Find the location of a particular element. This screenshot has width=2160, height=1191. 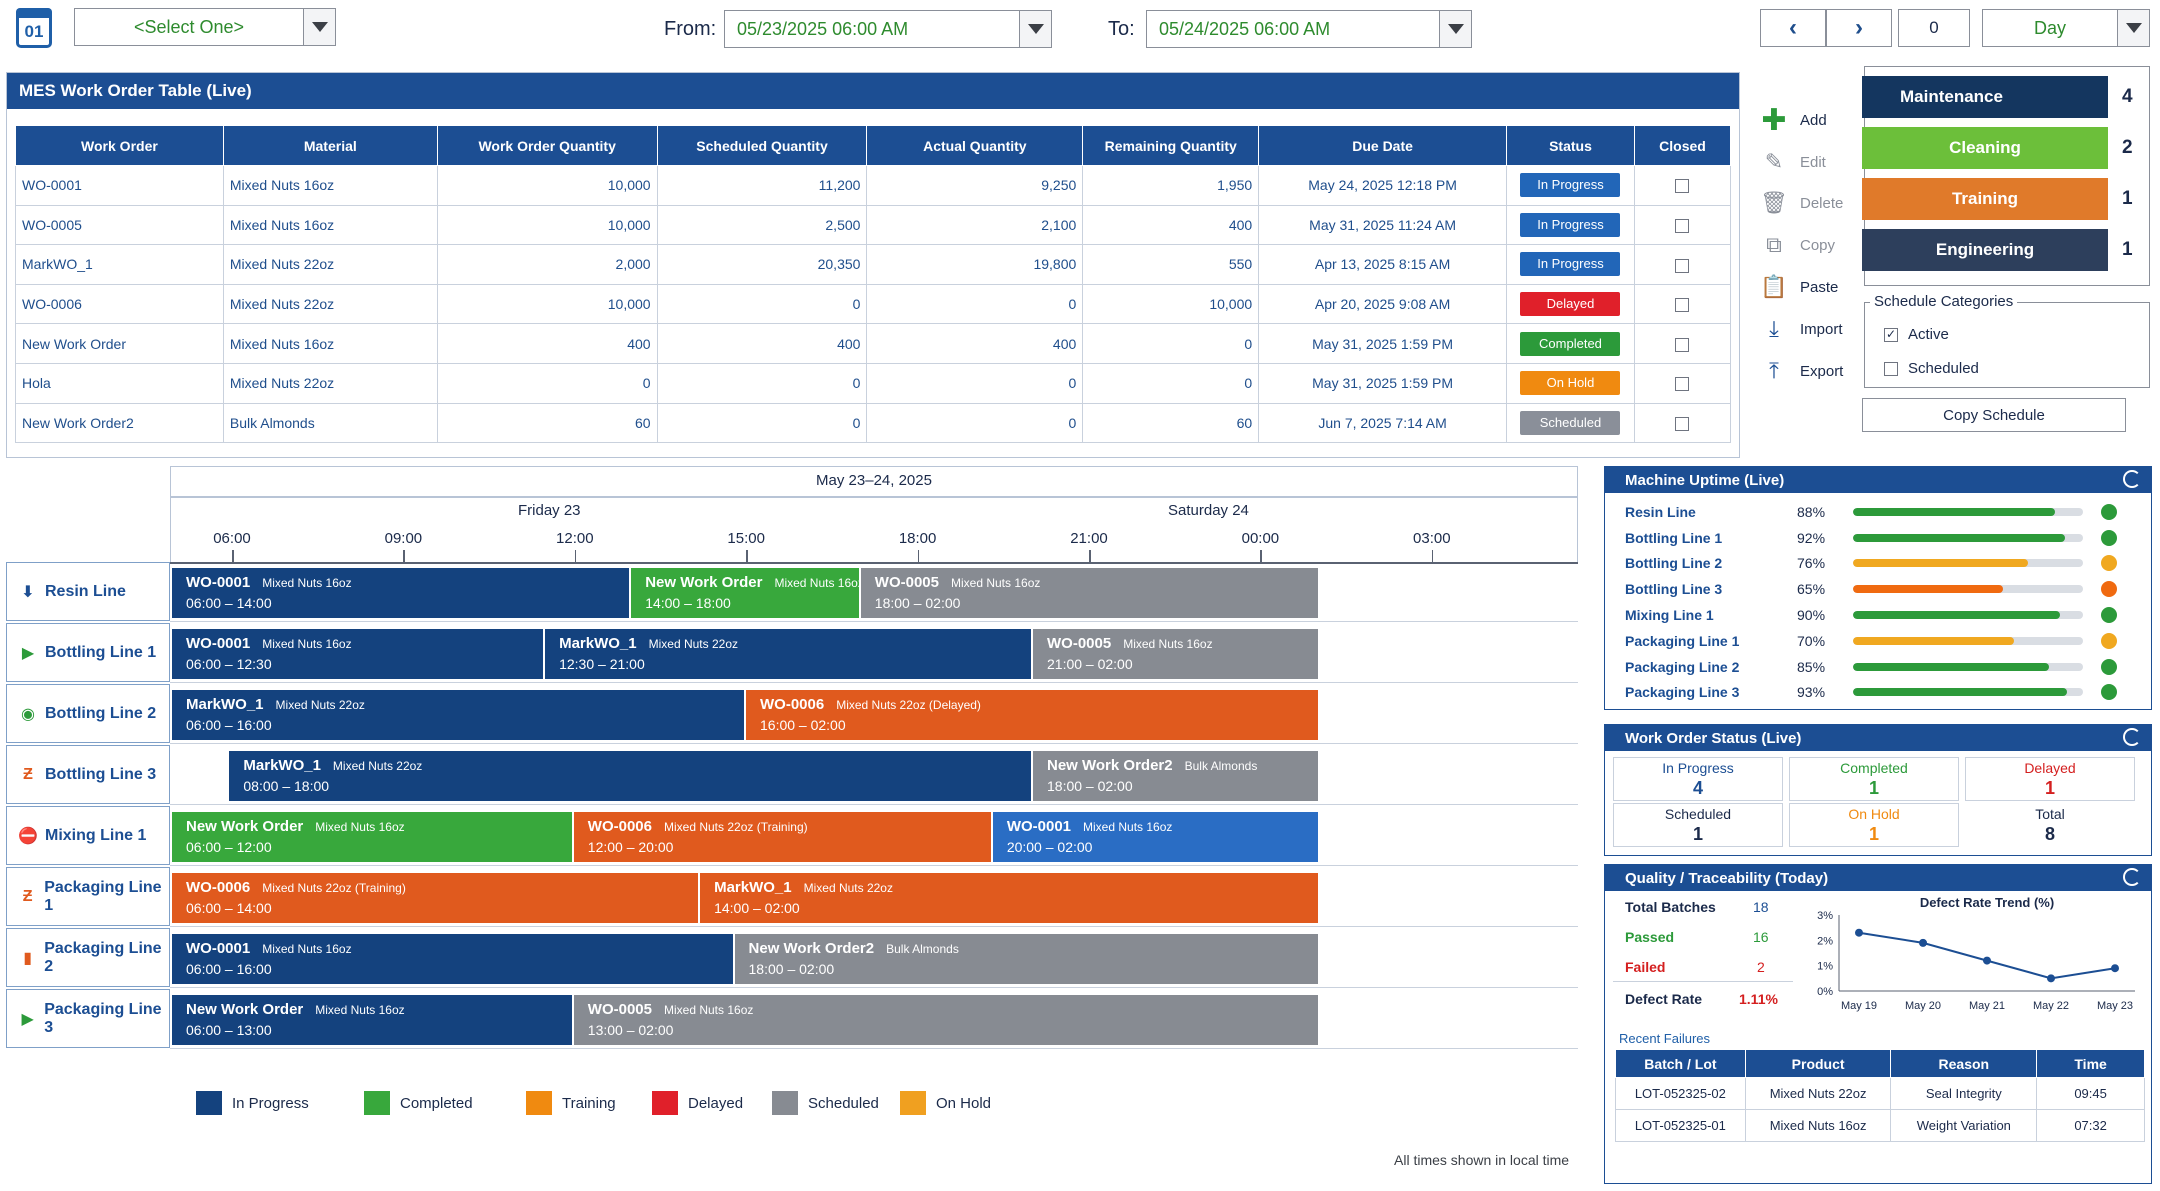

status-cell: Completed 1 is located at coordinates (1874, 779).